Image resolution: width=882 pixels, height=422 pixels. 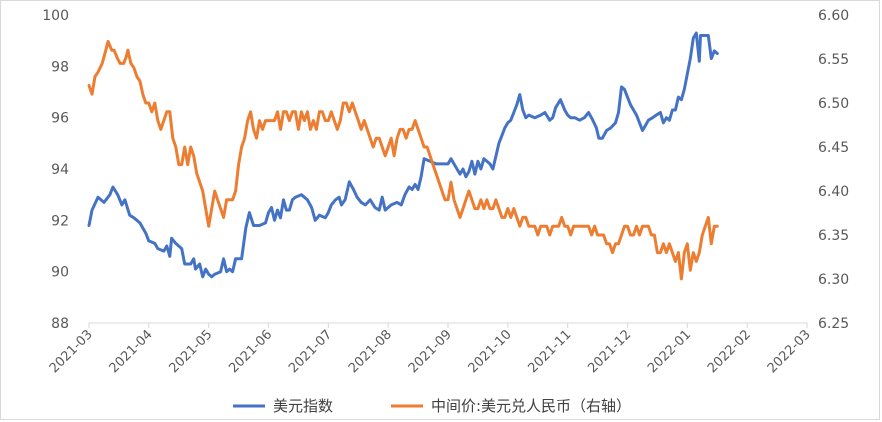 What do you see at coordinates (833, 280) in the screenshot?
I see `right-axis-tick-label: 6.30` at bounding box center [833, 280].